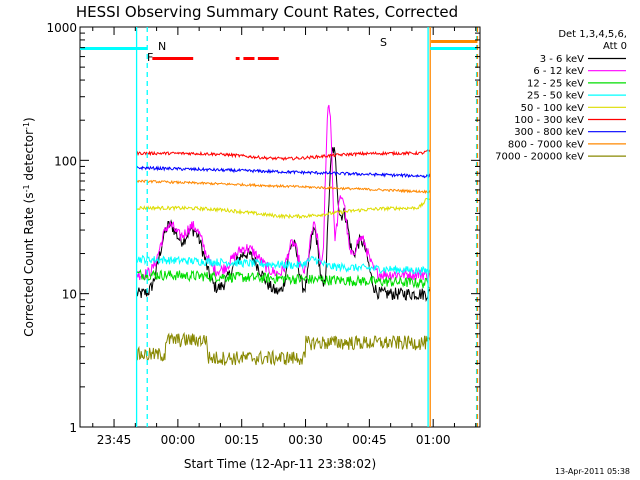 Image resolution: width=640 pixels, height=480 pixels. Describe the element at coordinates (29, 226) in the screenshot. I see `y-axis-label: Corrected Count Rate (s-1 detector-1)` at that location.